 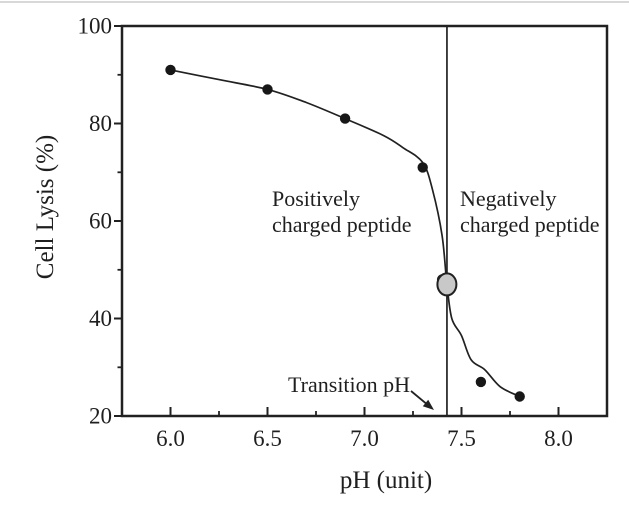 I want to click on transition-arrow-line, so click(x=419, y=398).